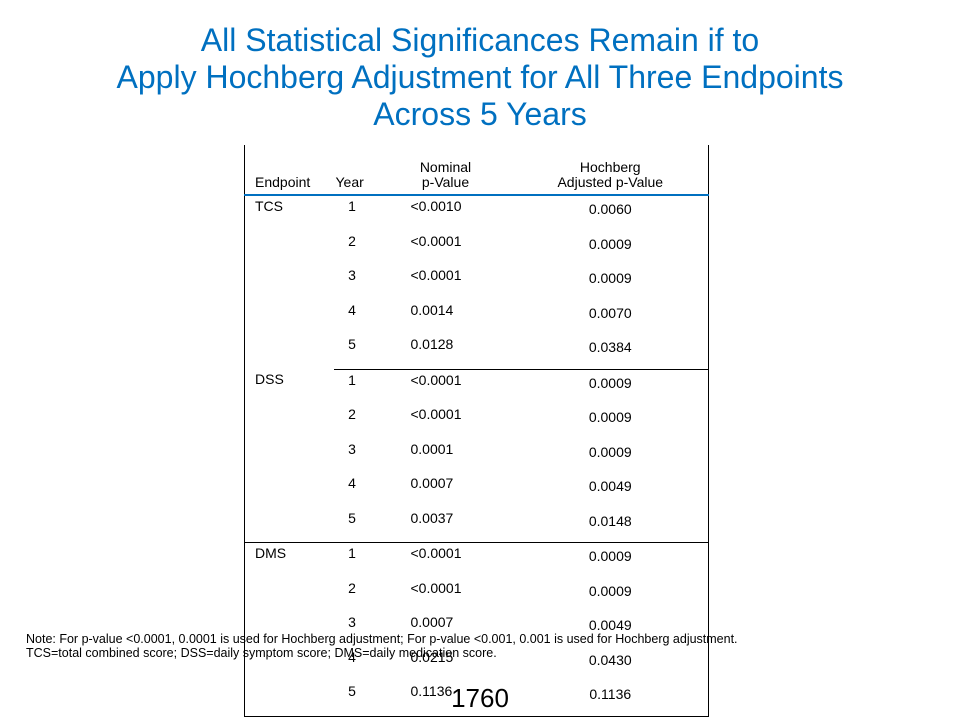  Describe the element at coordinates (610, 352) in the screenshot. I see `hochberg-p-cell: 0.0384` at that location.